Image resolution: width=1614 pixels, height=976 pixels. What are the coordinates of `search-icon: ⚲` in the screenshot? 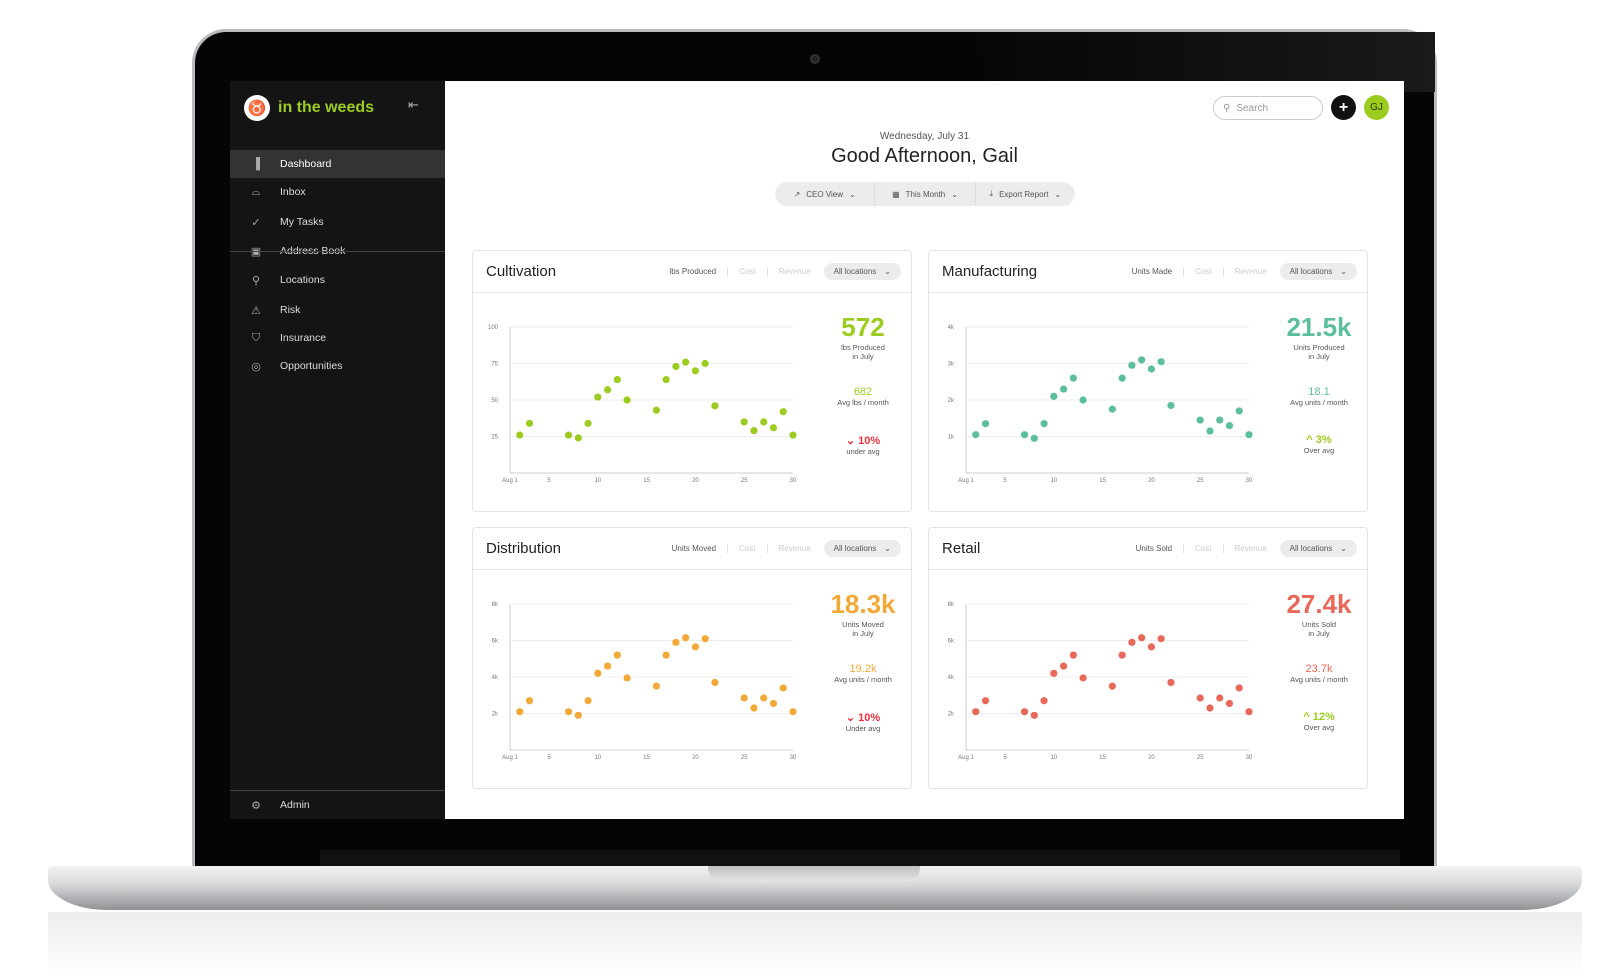 It's located at (1227, 108).